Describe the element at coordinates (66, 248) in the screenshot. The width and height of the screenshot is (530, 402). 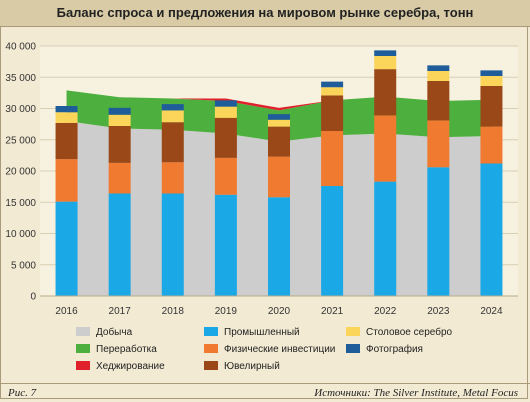
I see `bar-industrial-2016` at that location.